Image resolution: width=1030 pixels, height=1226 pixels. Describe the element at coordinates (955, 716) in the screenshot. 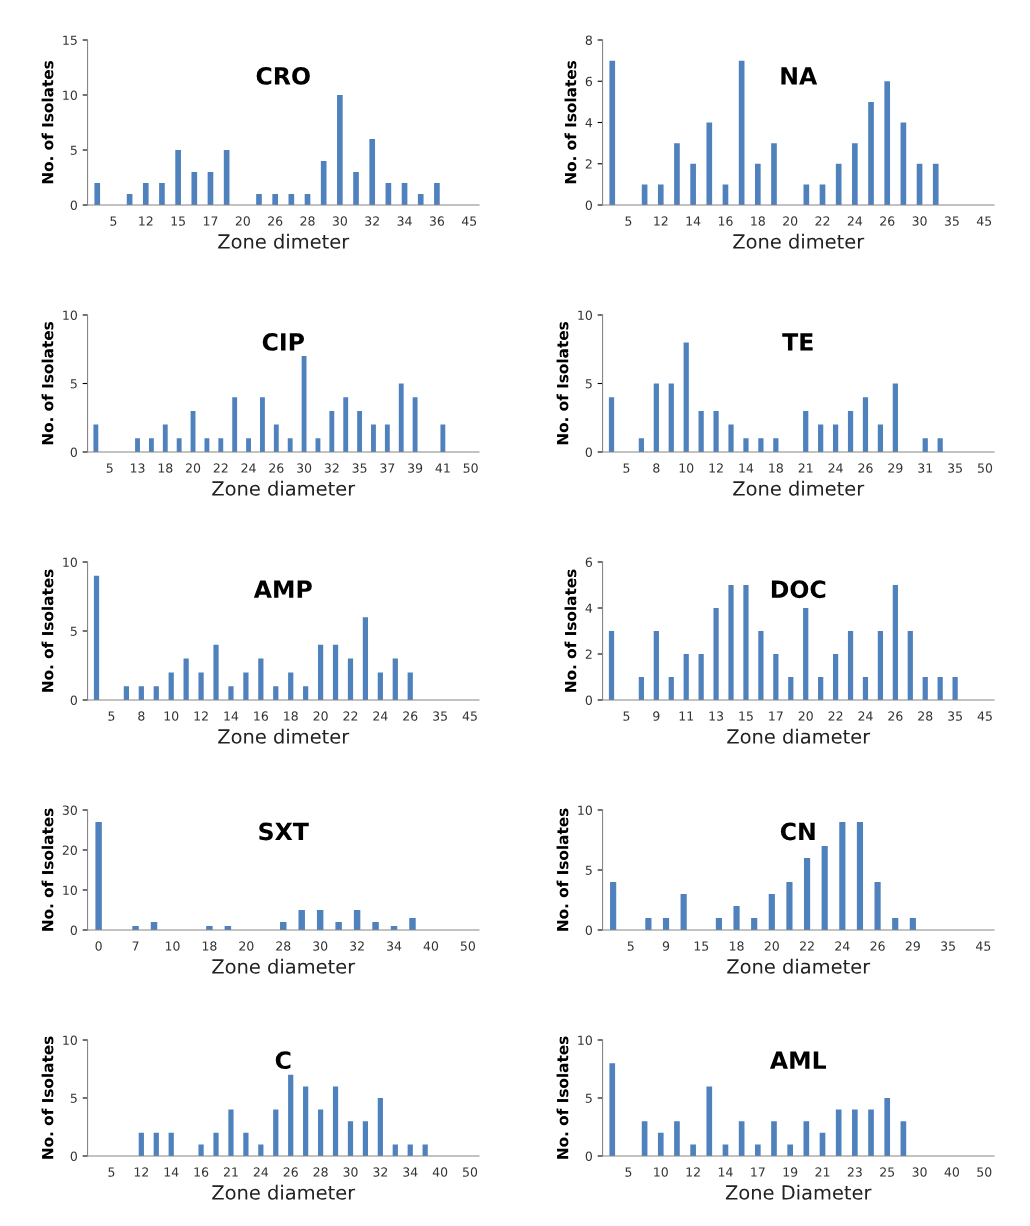

I see `x-tick-label: 35` at that location.